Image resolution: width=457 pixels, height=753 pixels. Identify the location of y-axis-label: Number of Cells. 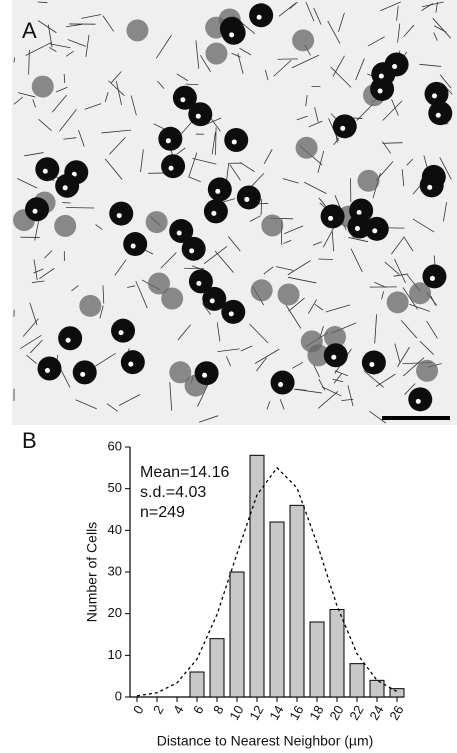
(92, 572).